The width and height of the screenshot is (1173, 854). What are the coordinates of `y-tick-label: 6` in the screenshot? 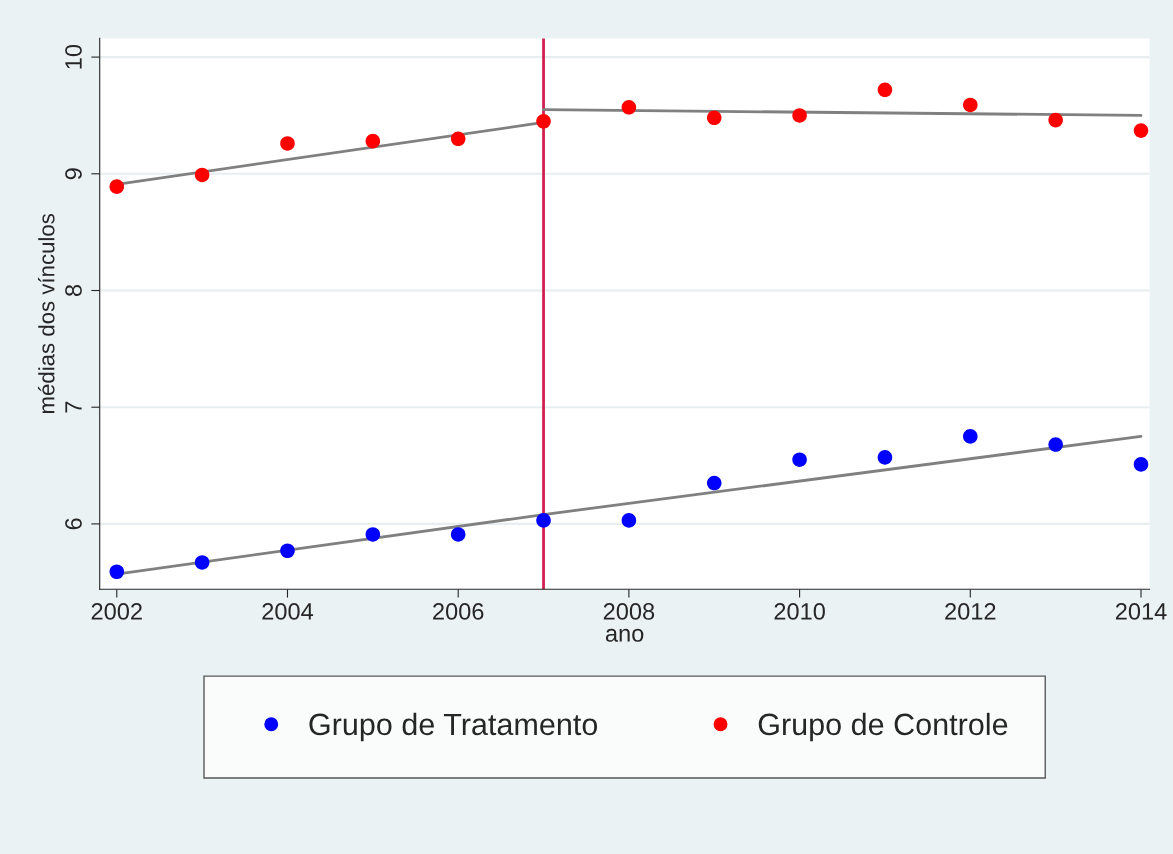 It's located at (73, 524).